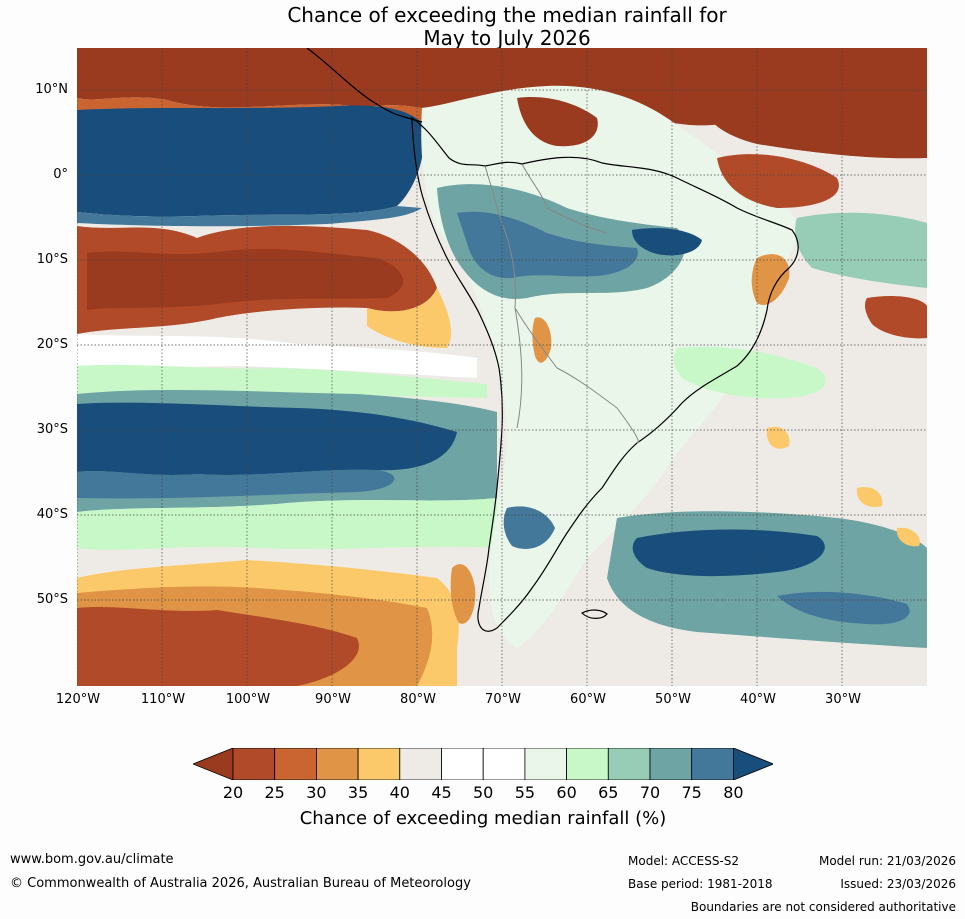 The width and height of the screenshot is (965, 919). What do you see at coordinates (561, 303) in the screenshot?
I see `country-borders` at bounding box center [561, 303].